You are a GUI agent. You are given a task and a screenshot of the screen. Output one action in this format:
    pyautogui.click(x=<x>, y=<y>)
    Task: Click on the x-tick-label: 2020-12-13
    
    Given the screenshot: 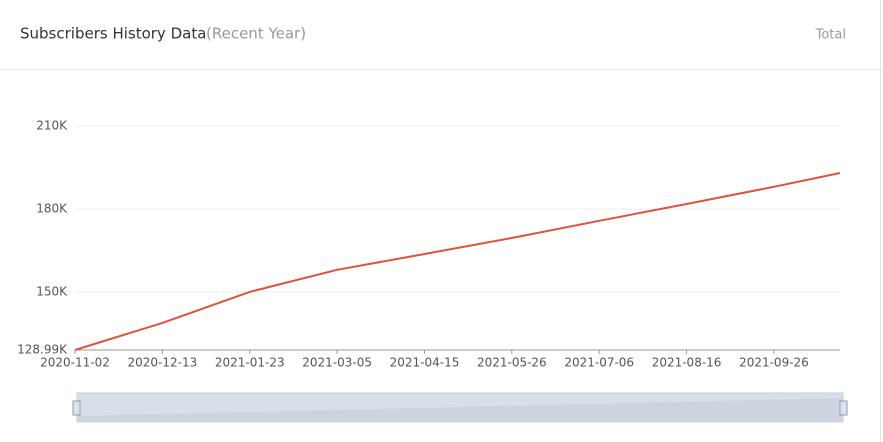 What is the action you would take?
    pyautogui.click(x=162, y=363)
    